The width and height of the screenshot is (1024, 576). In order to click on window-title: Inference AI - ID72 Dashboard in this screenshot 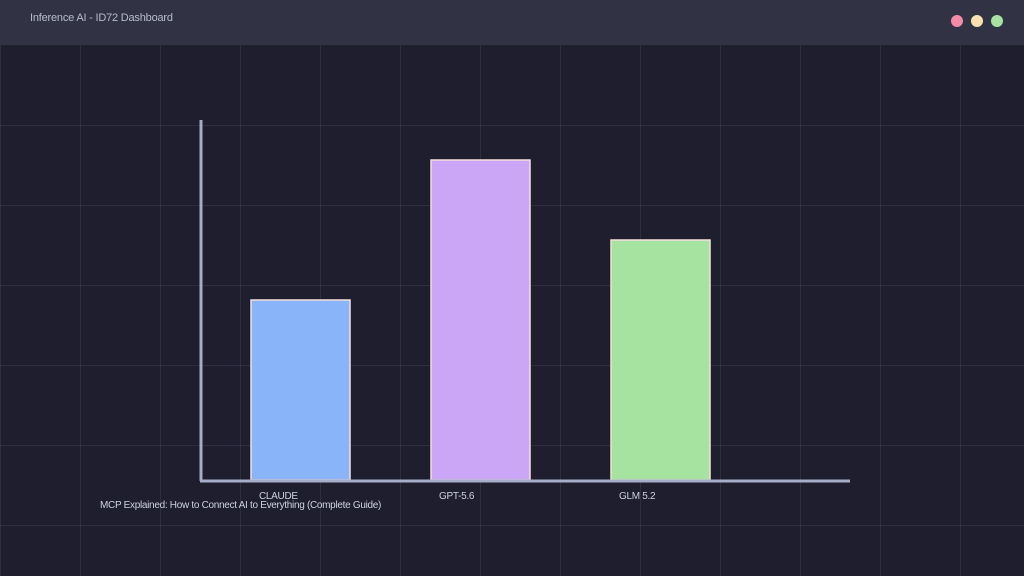, I will do `click(101, 18)`.